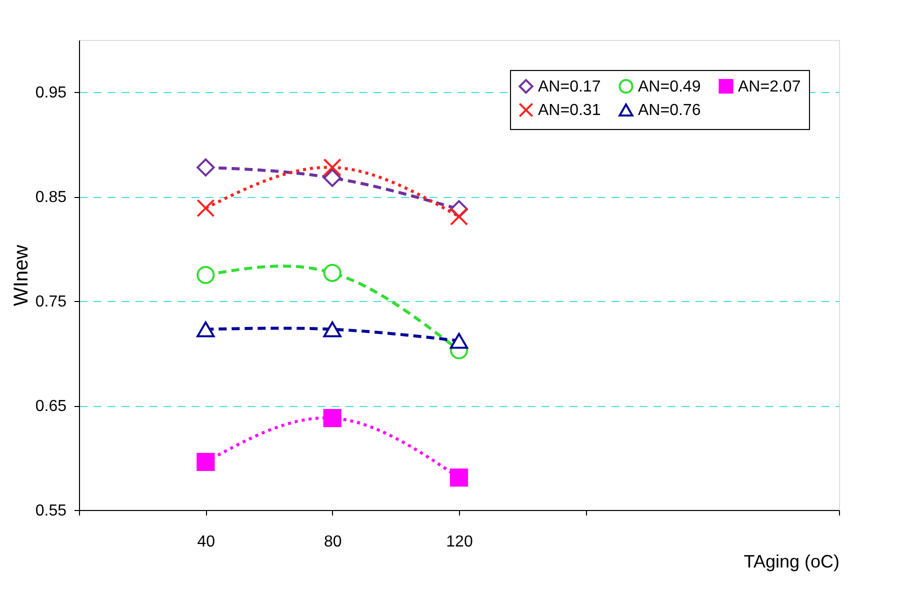  Describe the element at coordinates (669, 87) in the screenshot. I see `legend-label: AN=0.49` at that location.